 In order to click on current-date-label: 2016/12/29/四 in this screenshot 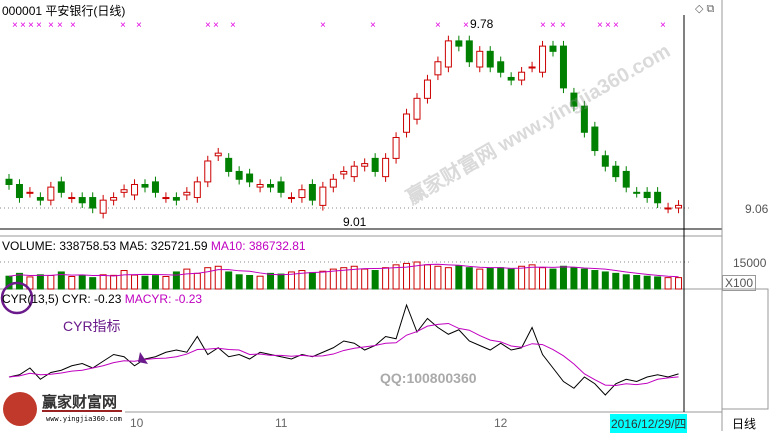, I will do `click(649, 423)`.